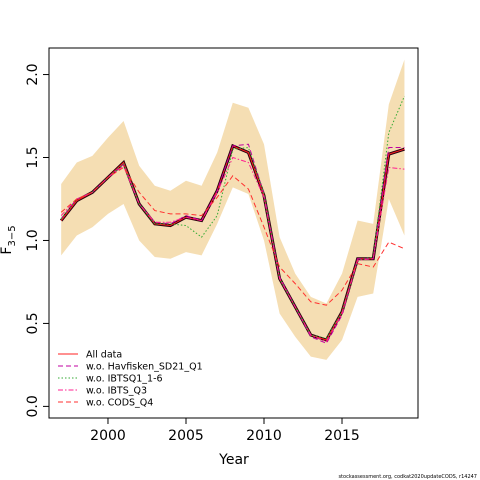 The height and width of the screenshot is (480, 480). What do you see at coordinates (33, 74) in the screenshot?
I see `y-tick-label: 2.0` at bounding box center [33, 74].